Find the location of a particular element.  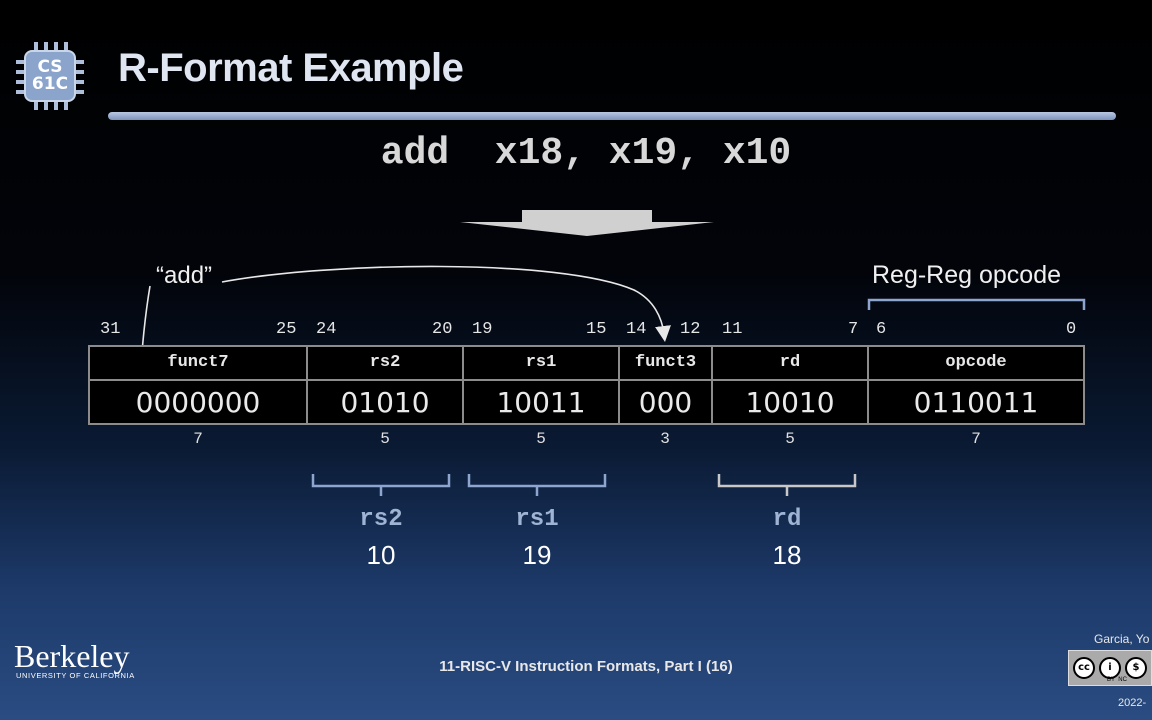

bit-number: 15 is located at coordinates (596, 329).